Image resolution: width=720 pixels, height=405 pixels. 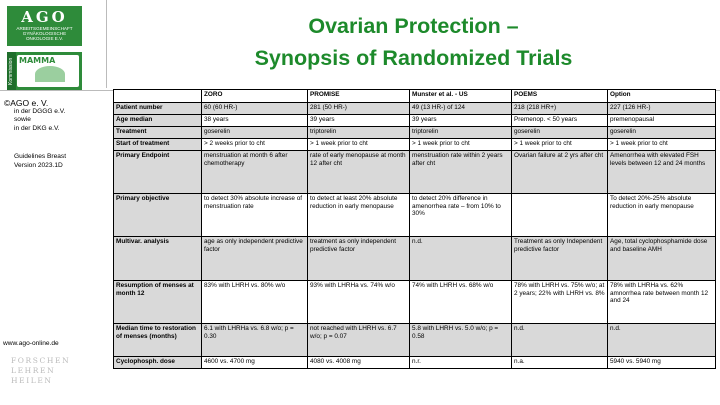 What do you see at coordinates (413, 58) in the screenshot?
I see `title-line-2: Synopsis of Randomized Trials` at bounding box center [413, 58].